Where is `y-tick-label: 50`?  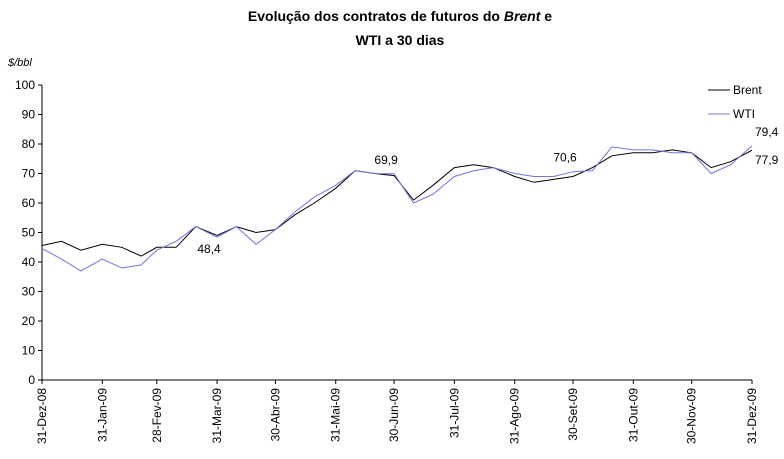
y-tick-label: 50 is located at coordinates (29, 233).